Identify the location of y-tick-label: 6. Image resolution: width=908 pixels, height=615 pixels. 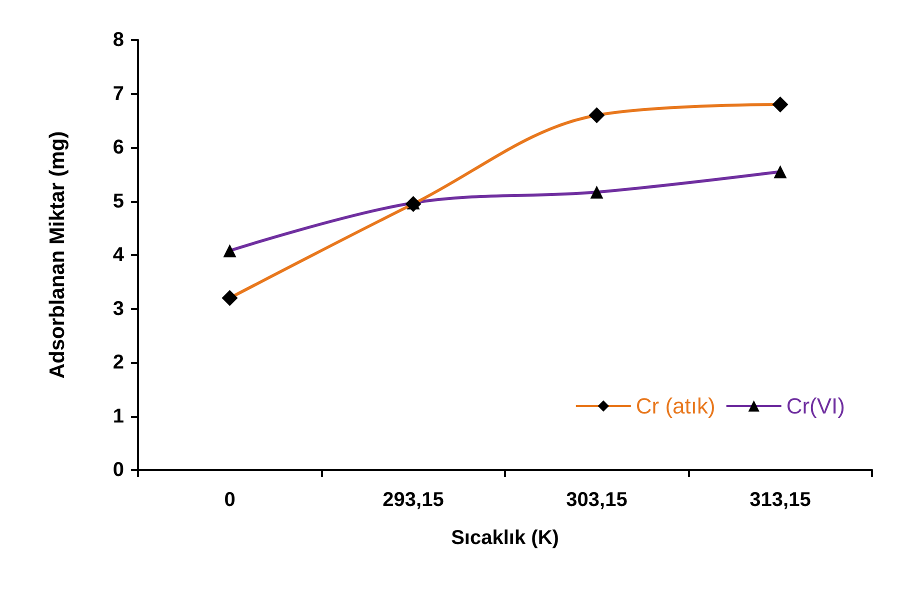
(118, 147).